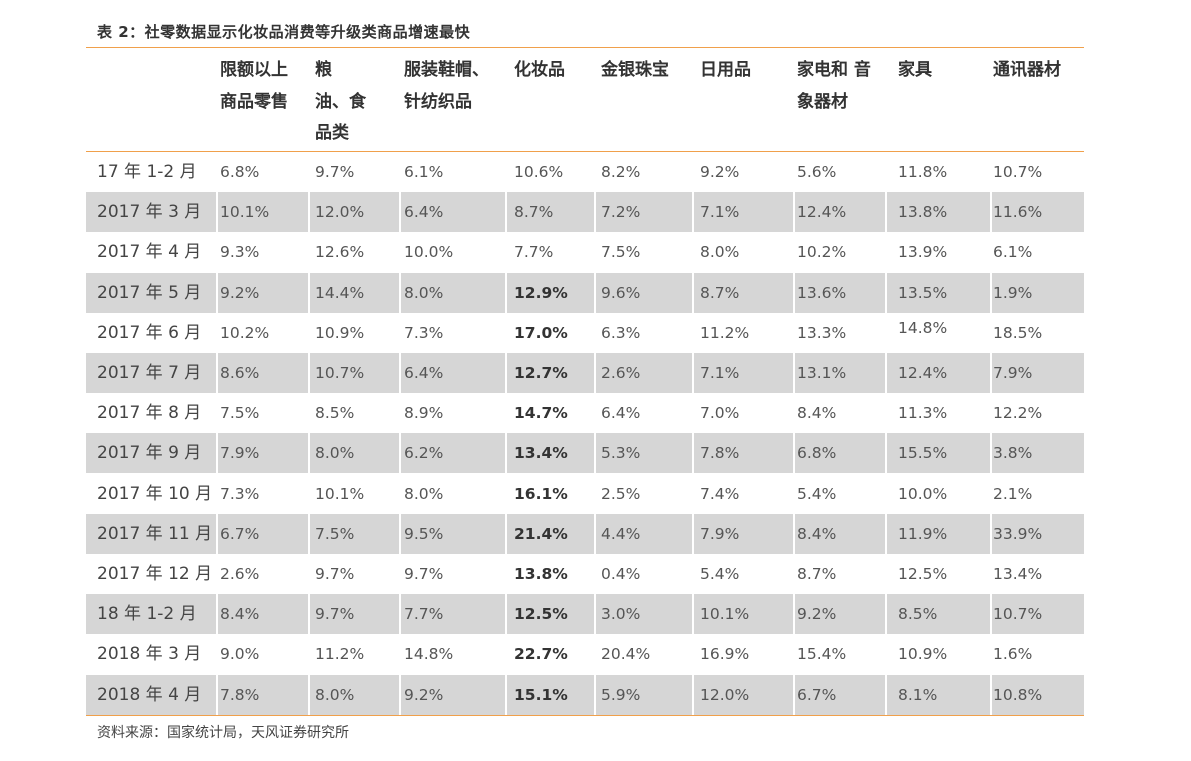 The image size is (1191, 761). I want to click on column-header-line: 日用品, so click(725, 70).